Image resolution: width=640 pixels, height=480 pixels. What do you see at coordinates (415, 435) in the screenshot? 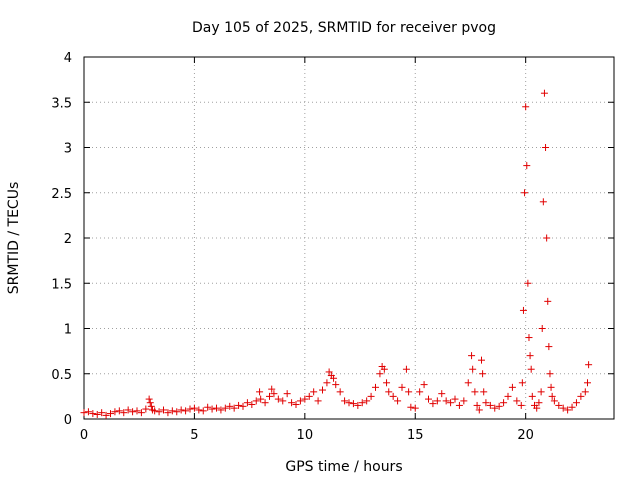
I see `x-tick-label: 15` at bounding box center [415, 435].